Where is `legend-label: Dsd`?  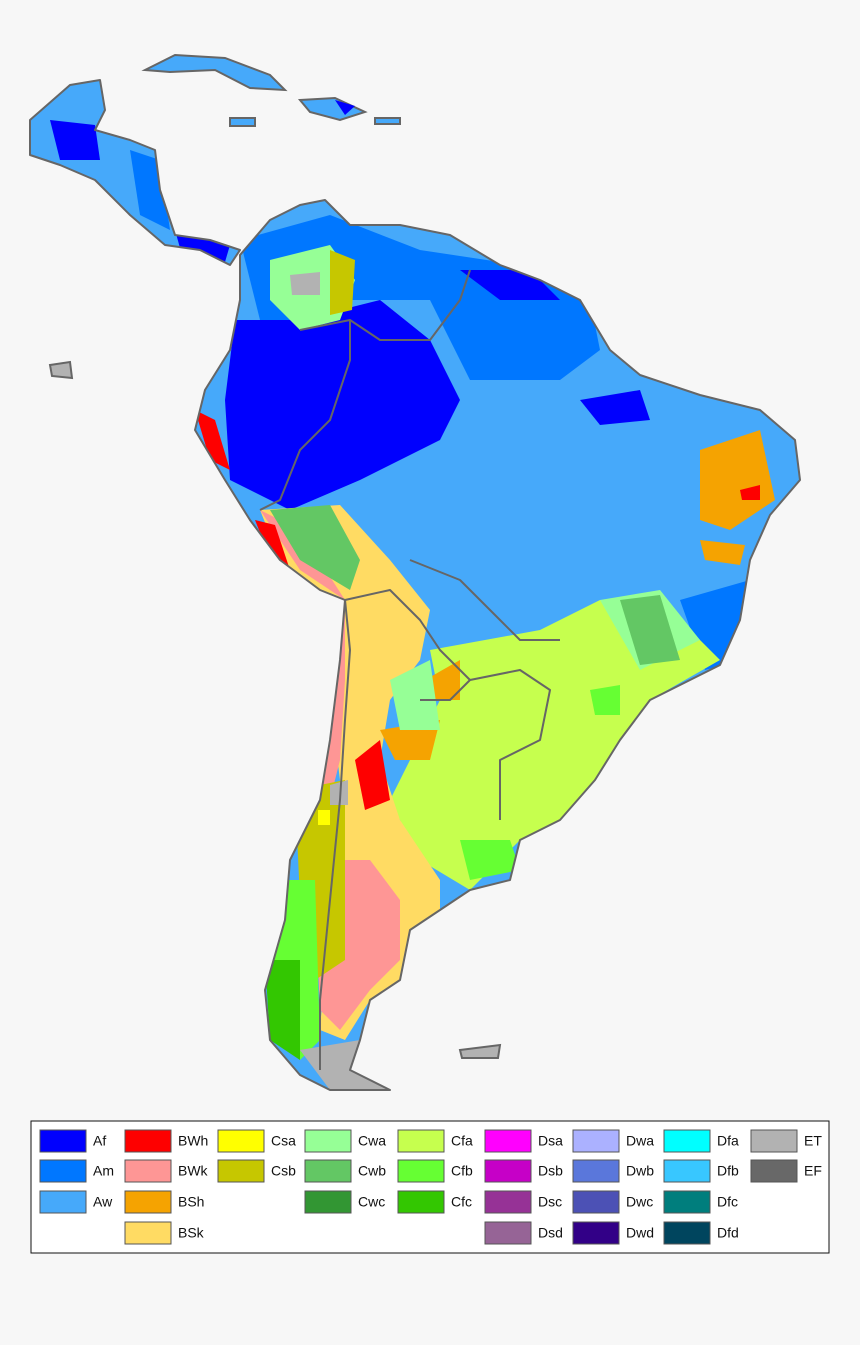
legend-label: Dsd is located at coordinates (550, 1233).